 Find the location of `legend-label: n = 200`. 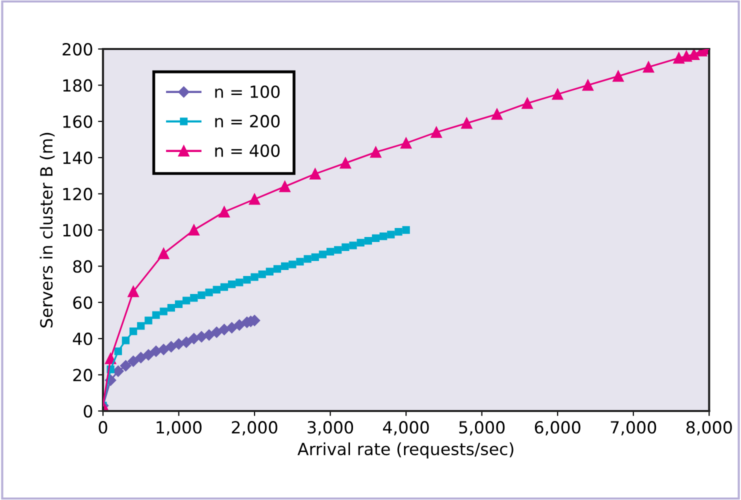

legend-label: n = 200 is located at coordinates (247, 121).